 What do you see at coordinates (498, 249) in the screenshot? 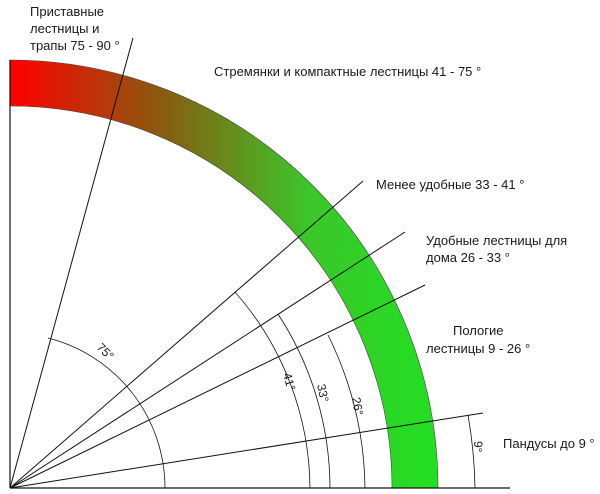
I see `label-comfortable-26-33: Удобные лестницы для дома 26 - 33 °` at bounding box center [498, 249].